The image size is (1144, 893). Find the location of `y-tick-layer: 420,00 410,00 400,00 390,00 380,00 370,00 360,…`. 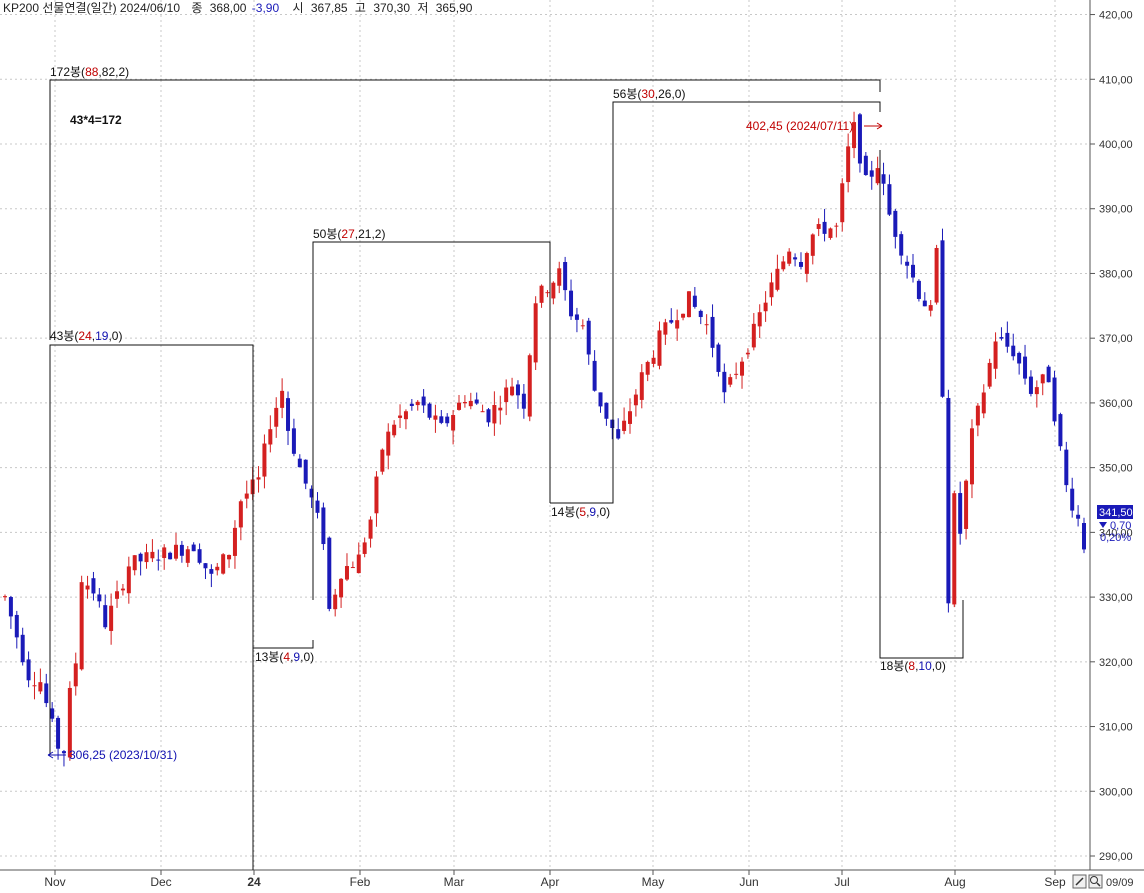

y-tick-layer: 420,00 410,00 400,00 390,00 380,00 370,00 360,… is located at coordinates (1111, 436).